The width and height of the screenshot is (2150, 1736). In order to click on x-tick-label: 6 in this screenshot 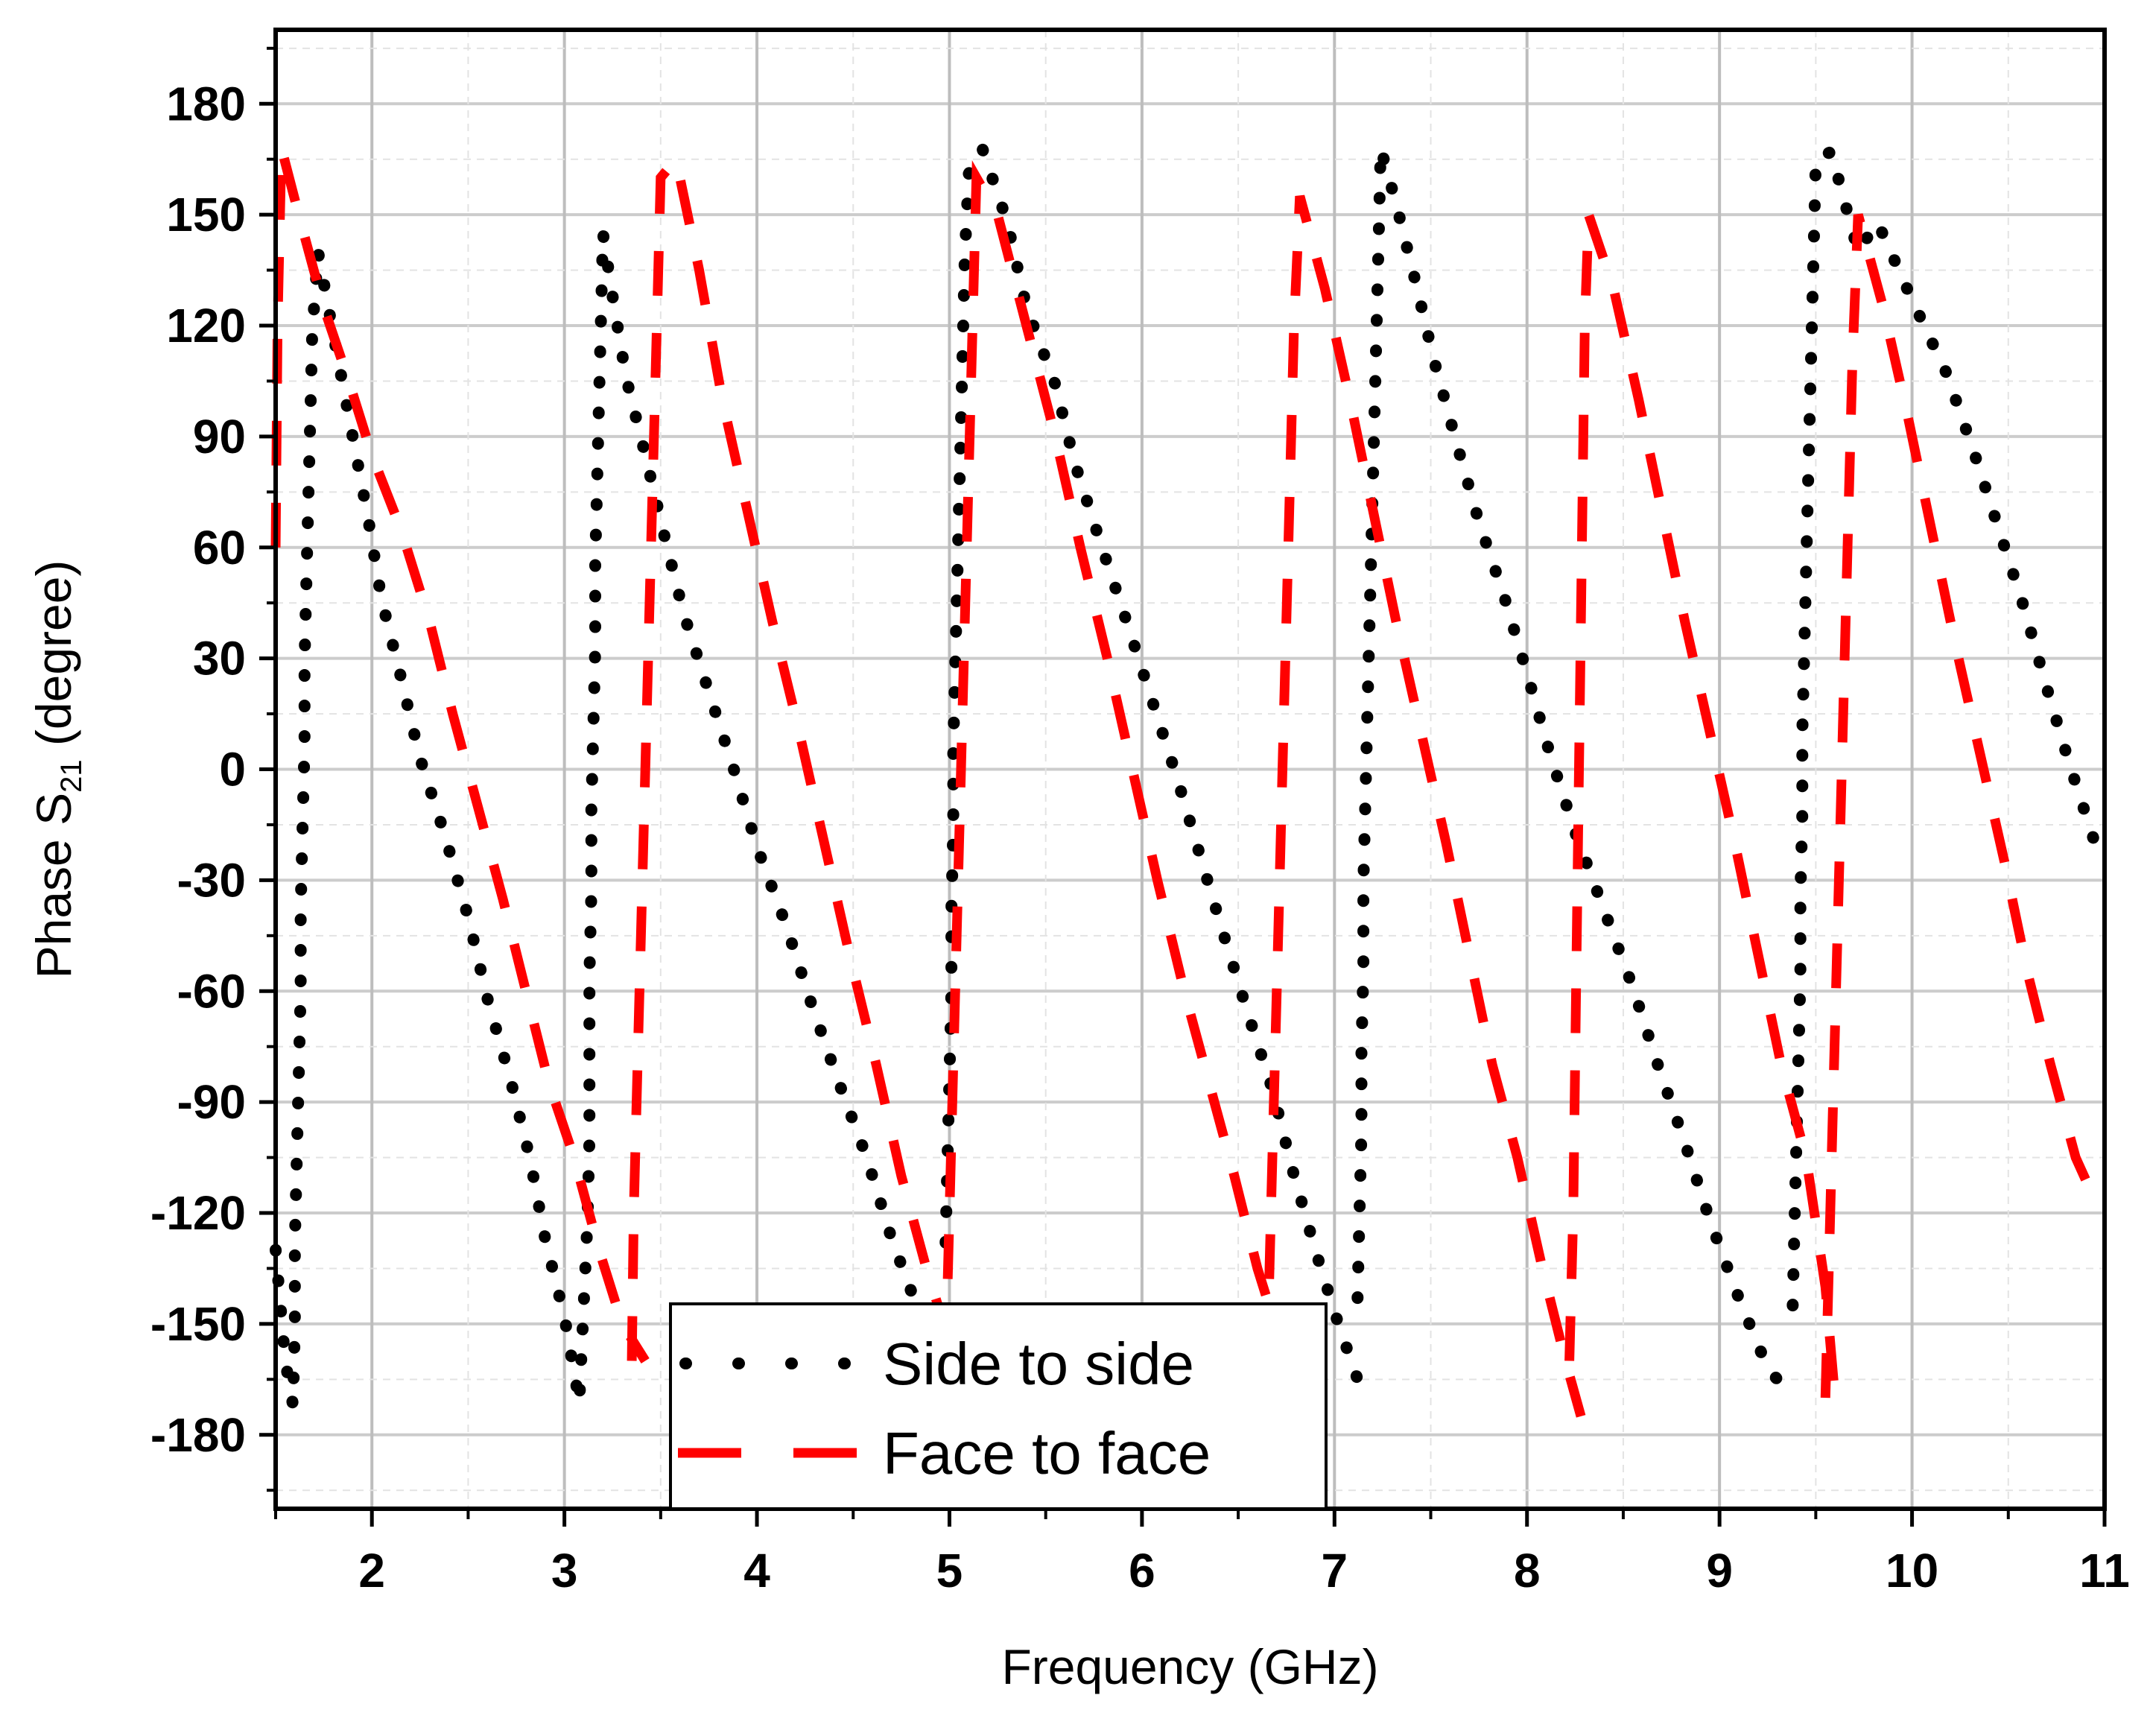, I will do `click(1142, 1570)`.